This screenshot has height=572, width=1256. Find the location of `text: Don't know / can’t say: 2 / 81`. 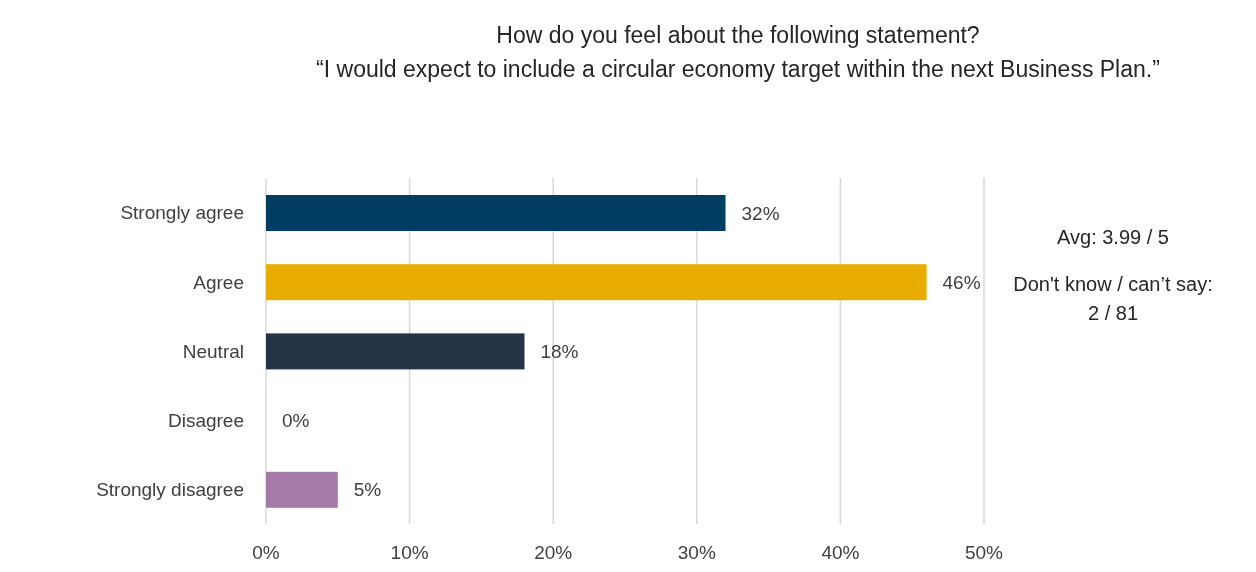

text: Don't know / can’t say: 2 / 81 is located at coordinates (1113, 299).